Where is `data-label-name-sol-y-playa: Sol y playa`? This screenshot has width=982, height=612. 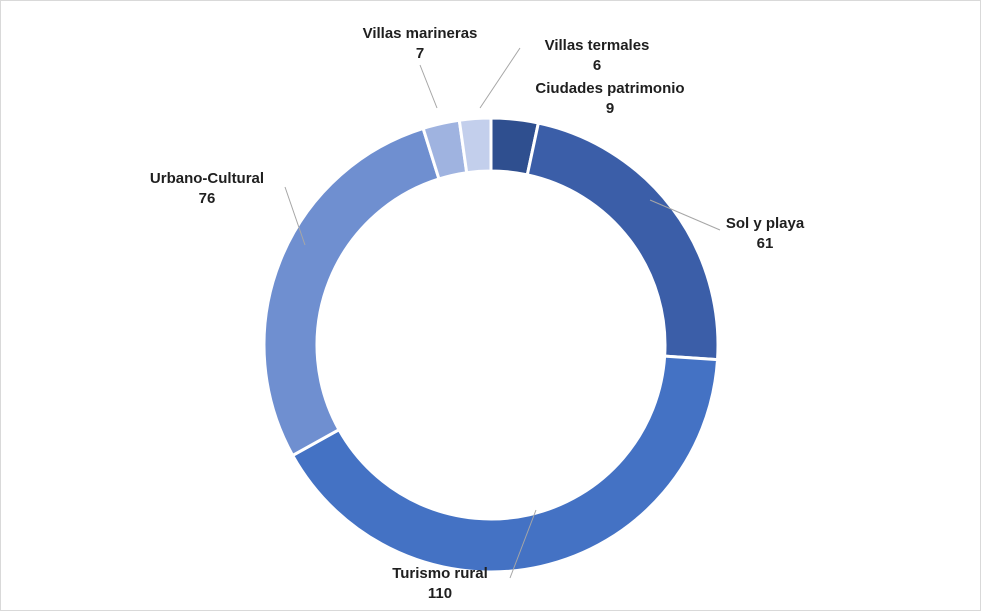
data-label-name-sol-y-playa: Sol y playa is located at coordinates (765, 223).